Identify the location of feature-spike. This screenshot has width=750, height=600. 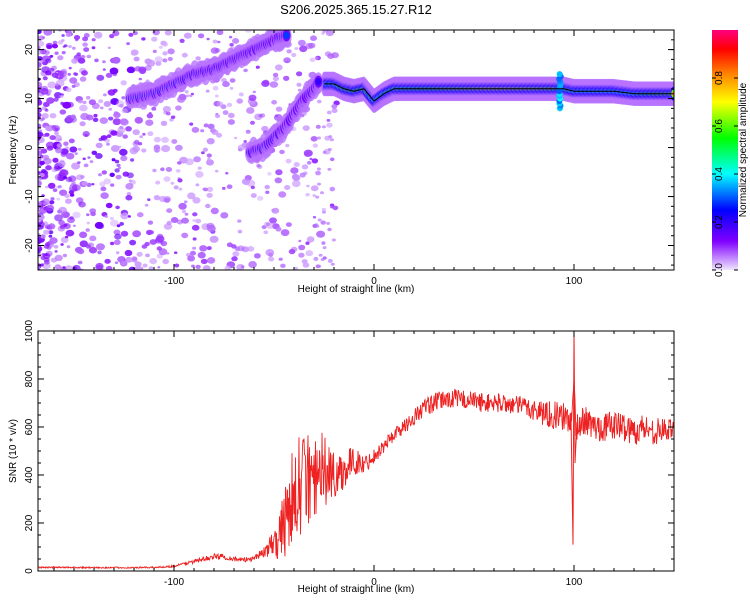
(560, 91).